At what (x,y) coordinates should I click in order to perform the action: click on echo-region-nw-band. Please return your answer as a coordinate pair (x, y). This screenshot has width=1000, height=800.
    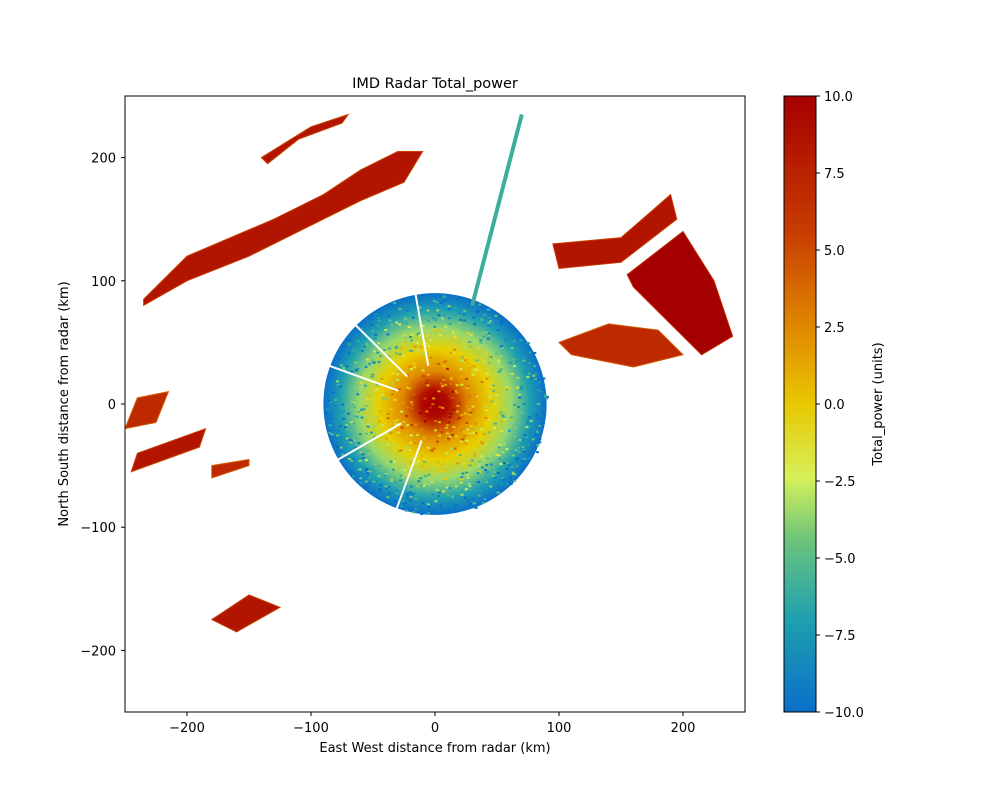
    Looking at the image, I should click on (283, 228).